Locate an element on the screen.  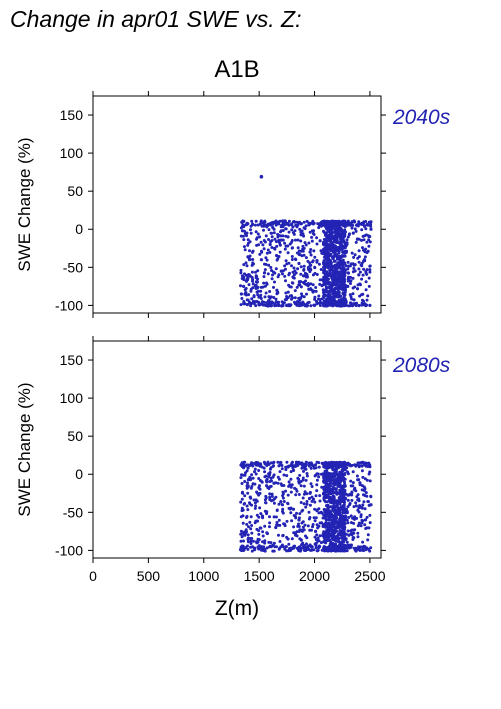
y-tick-label: 50 is located at coordinates (75, 191).